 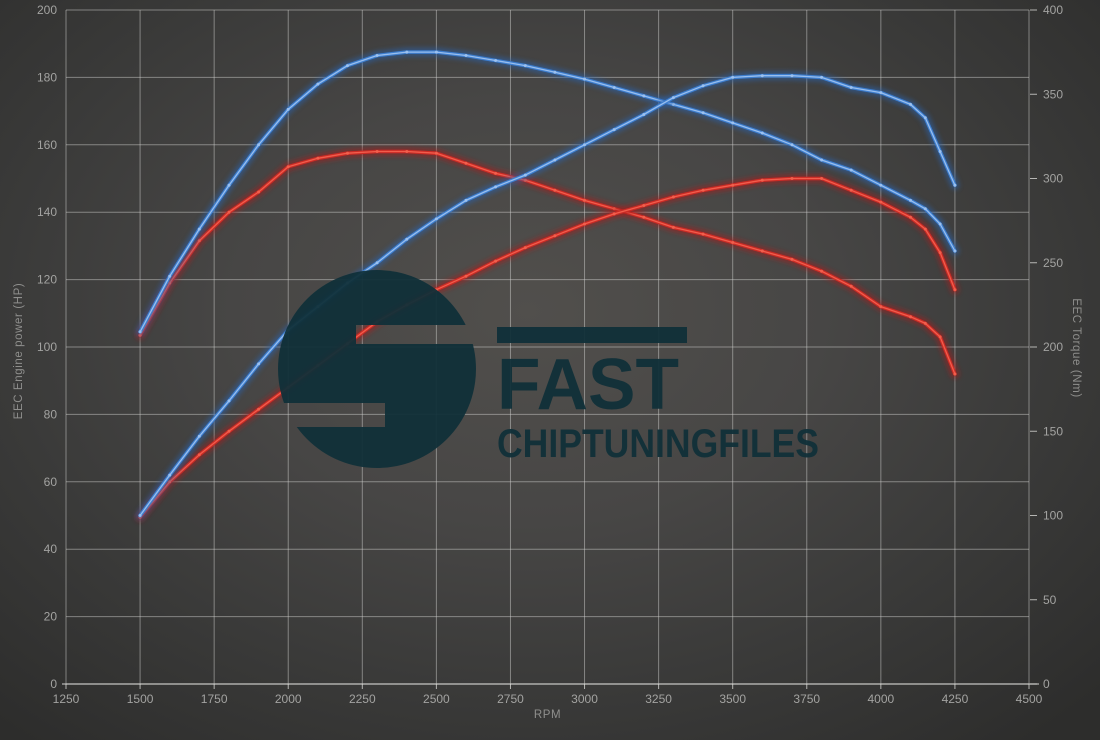 What do you see at coordinates (1053, 431) in the screenshot?
I see `y-right-tick-label: 150` at bounding box center [1053, 431].